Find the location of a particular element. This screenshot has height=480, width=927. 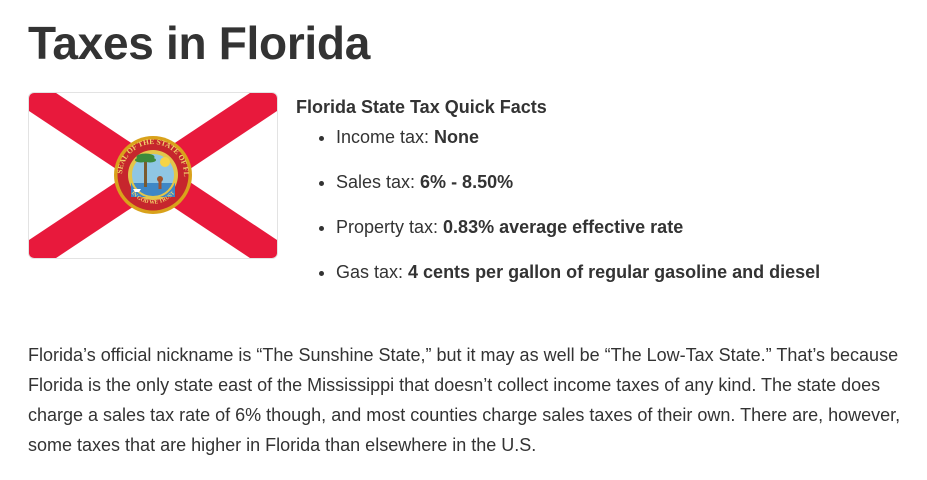

fact-label: Property tax: is located at coordinates (390, 227).